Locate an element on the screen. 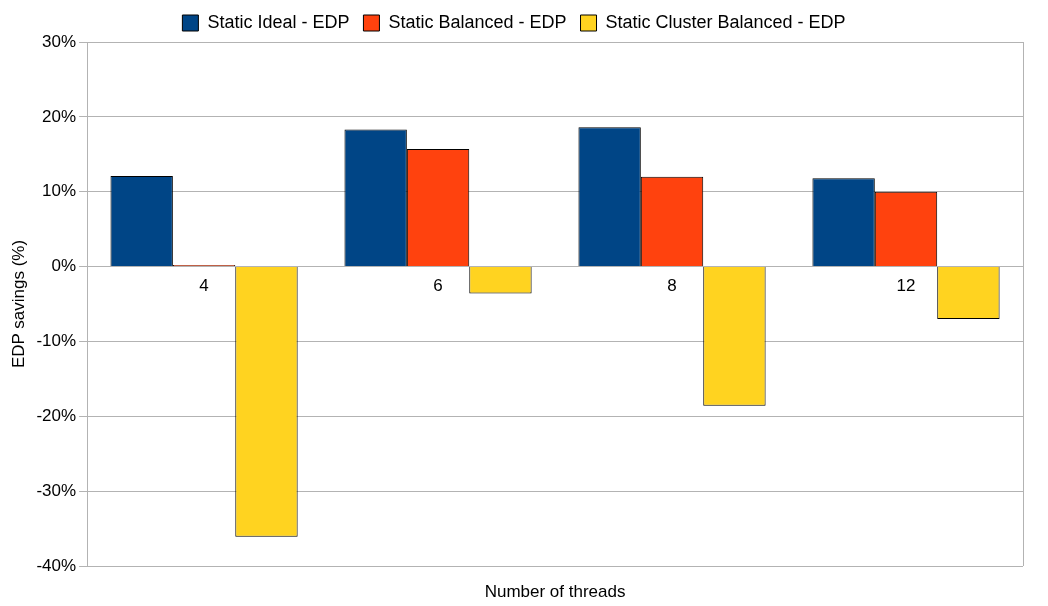 Image resolution: width=1048 pixels, height=606 pixels. y-tick-label: -10% is located at coordinates (56, 341).